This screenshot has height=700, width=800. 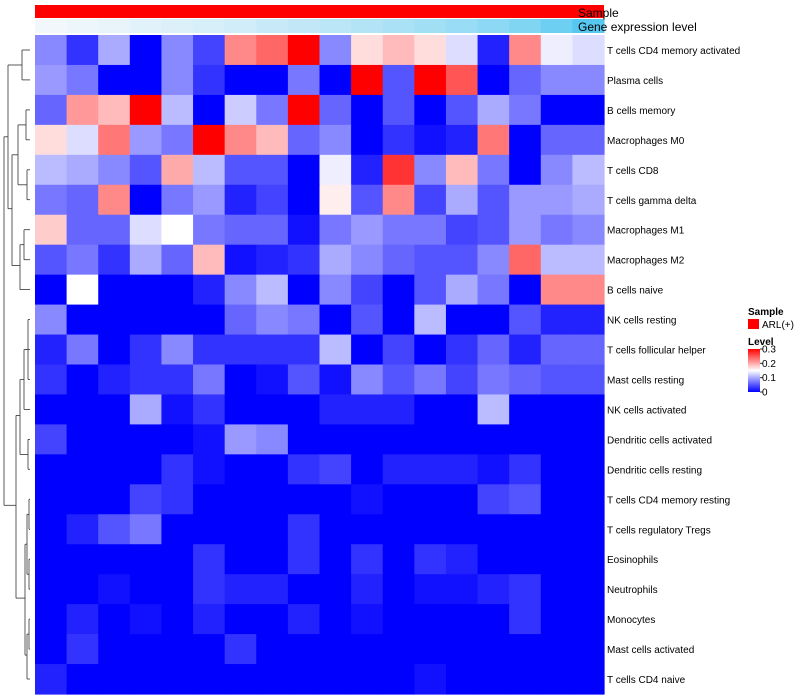 What do you see at coordinates (641, 321) in the screenshot?
I see `row-label: NK cells resting` at bounding box center [641, 321].